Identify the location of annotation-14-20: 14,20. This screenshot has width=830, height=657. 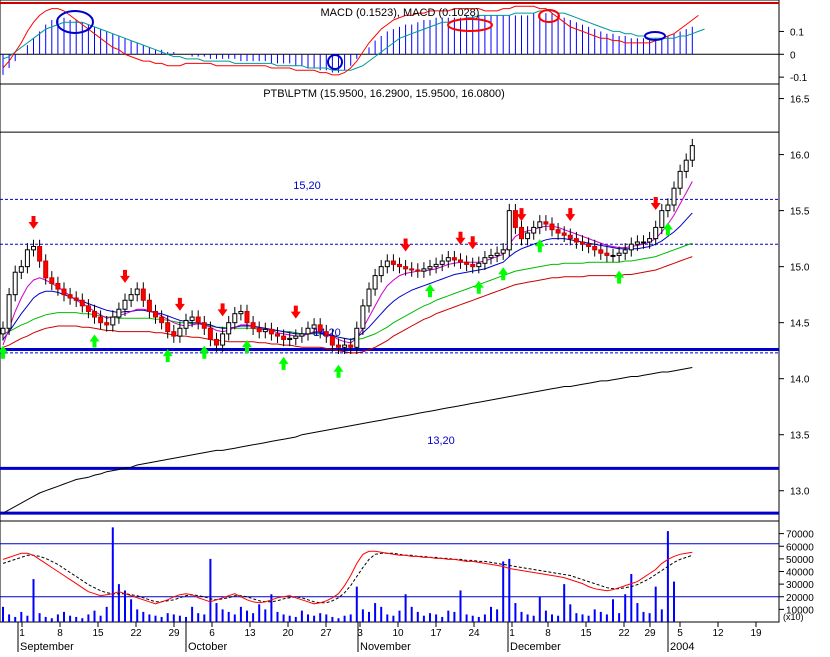
(327, 333).